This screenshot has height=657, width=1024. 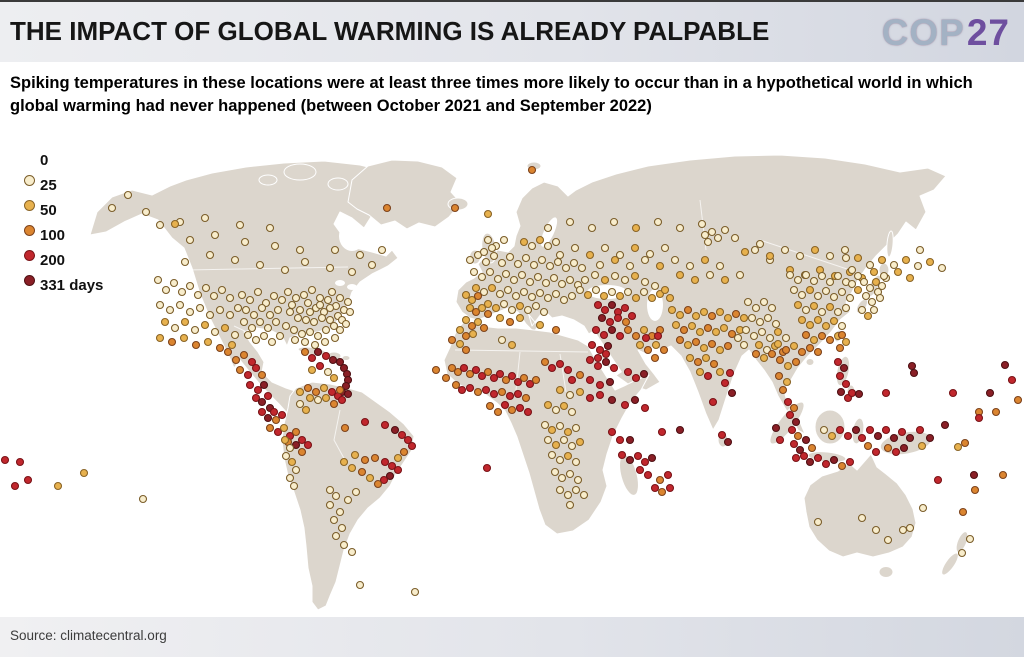 What do you see at coordinates (352, 236) in the screenshot?
I see `hudson-bay` at bounding box center [352, 236].